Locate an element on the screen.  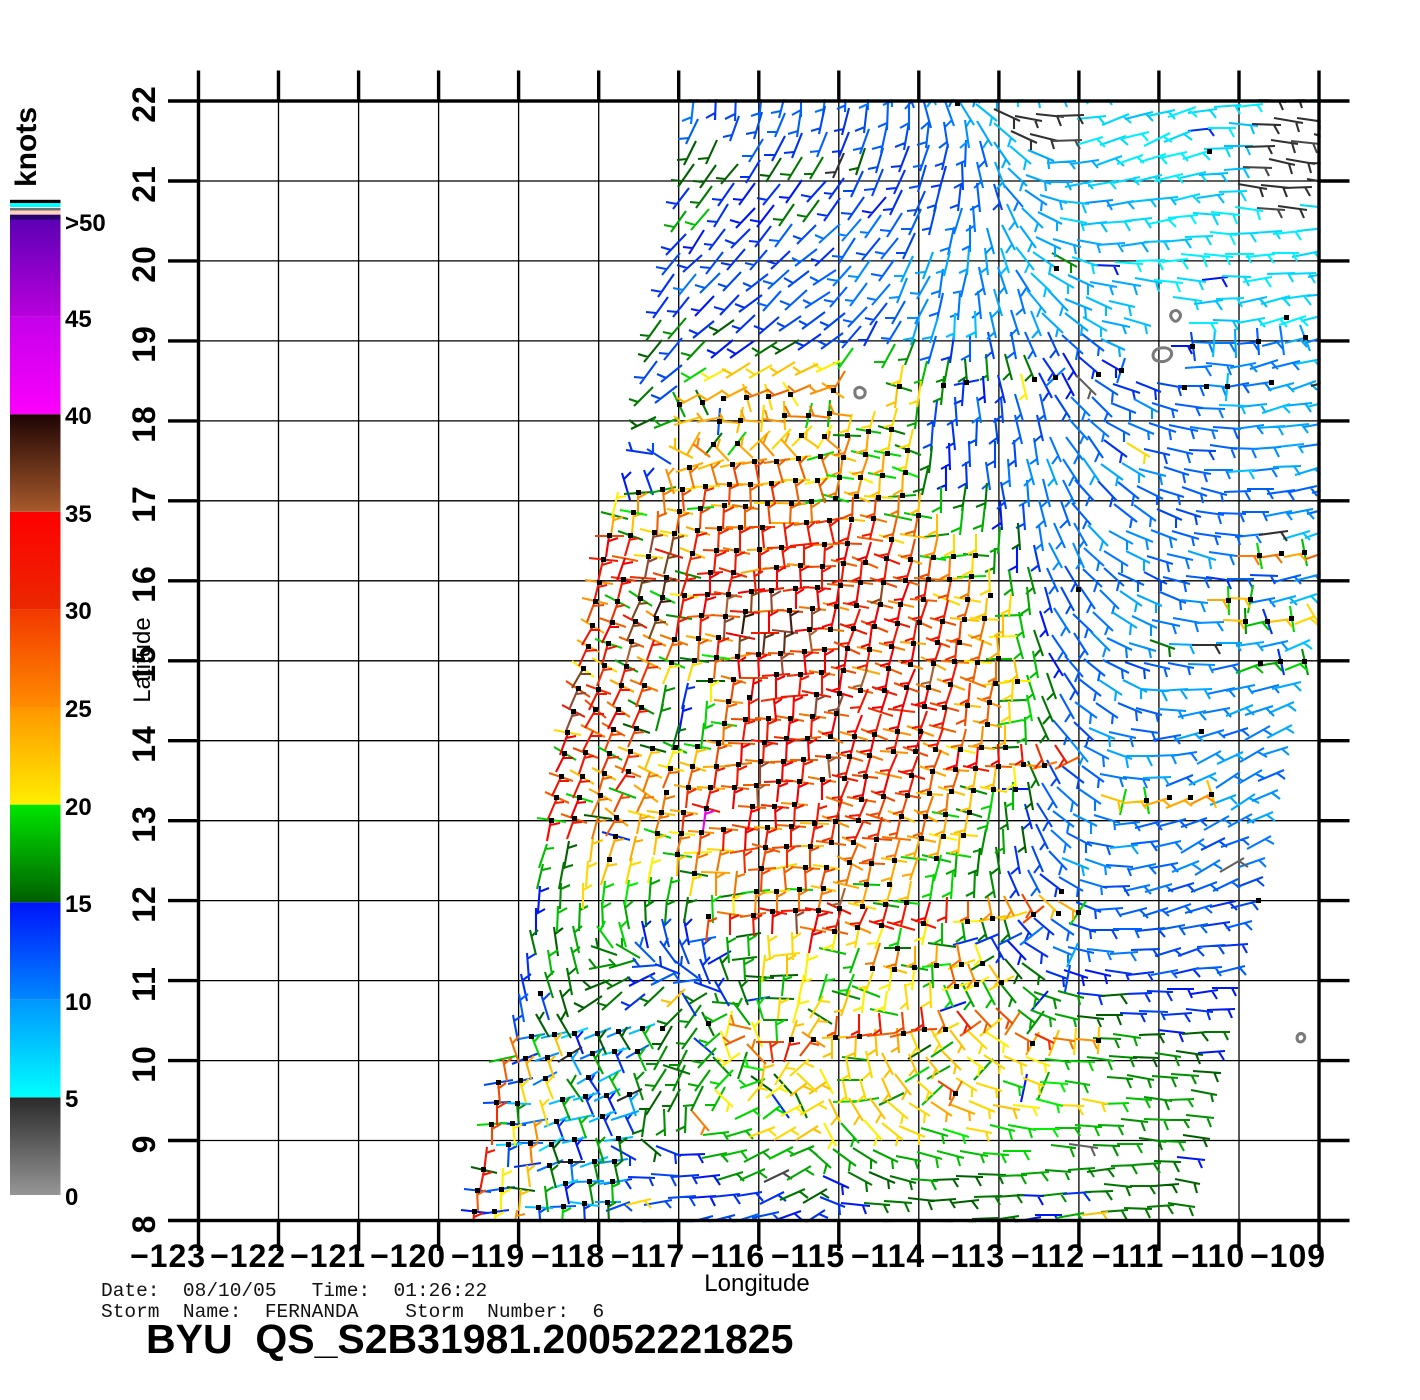
svg-text: 22 is located at coordinates (144, 104).